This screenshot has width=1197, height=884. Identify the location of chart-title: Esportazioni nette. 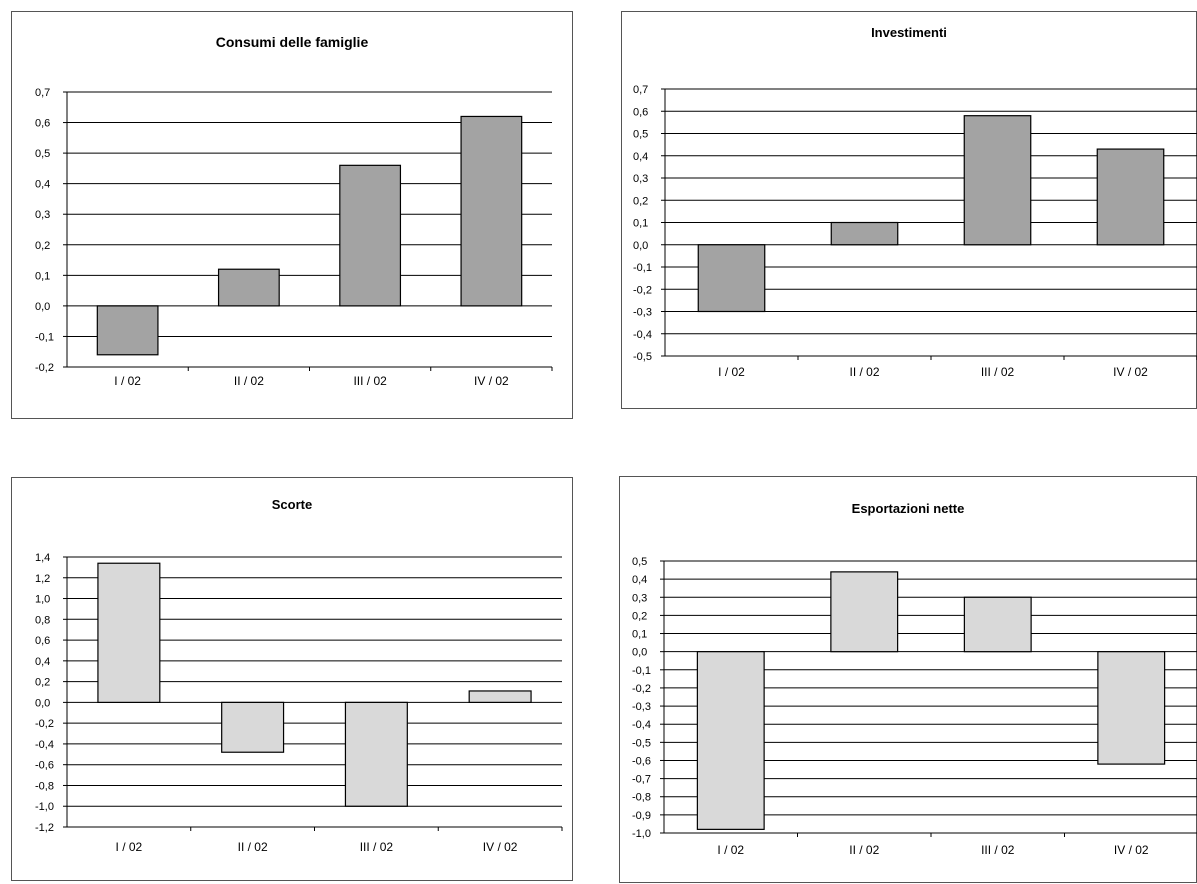
(908, 508).